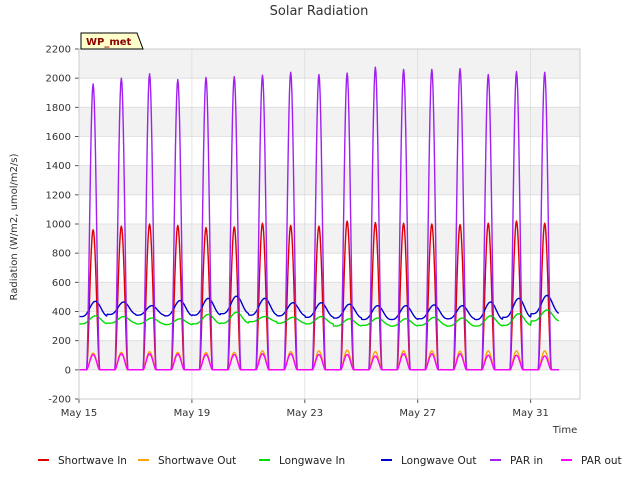 This screenshot has height=480, width=640. I want to click on y-tick-label: 1600, so click(58, 137).